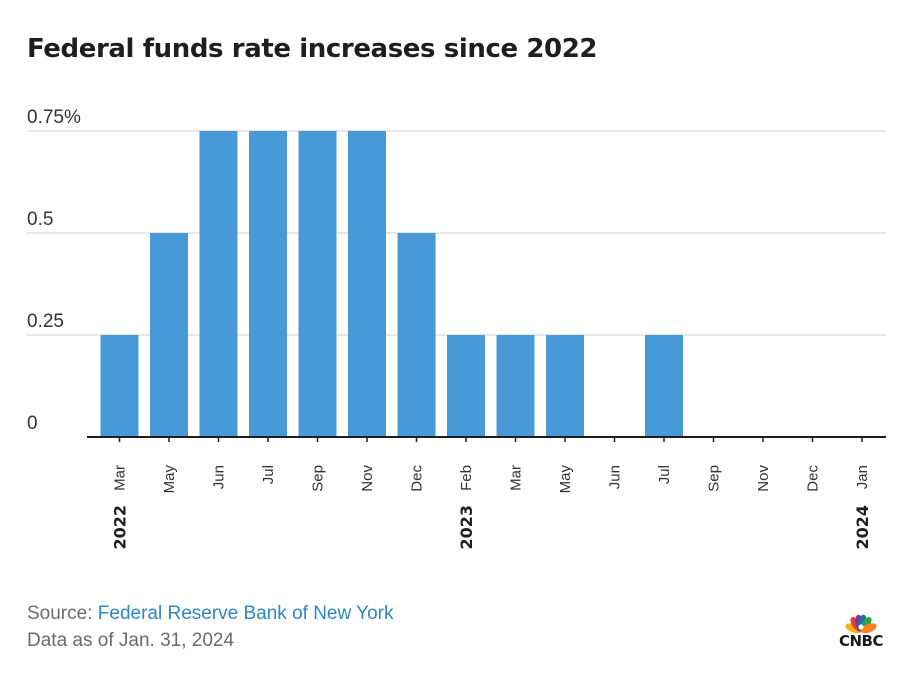 The width and height of the screenshot is (920, 689). Describe the element at coordinates (312, 49) in the screenshot. I see `chart-title: Federal funds rate increases since 2022` at that location.